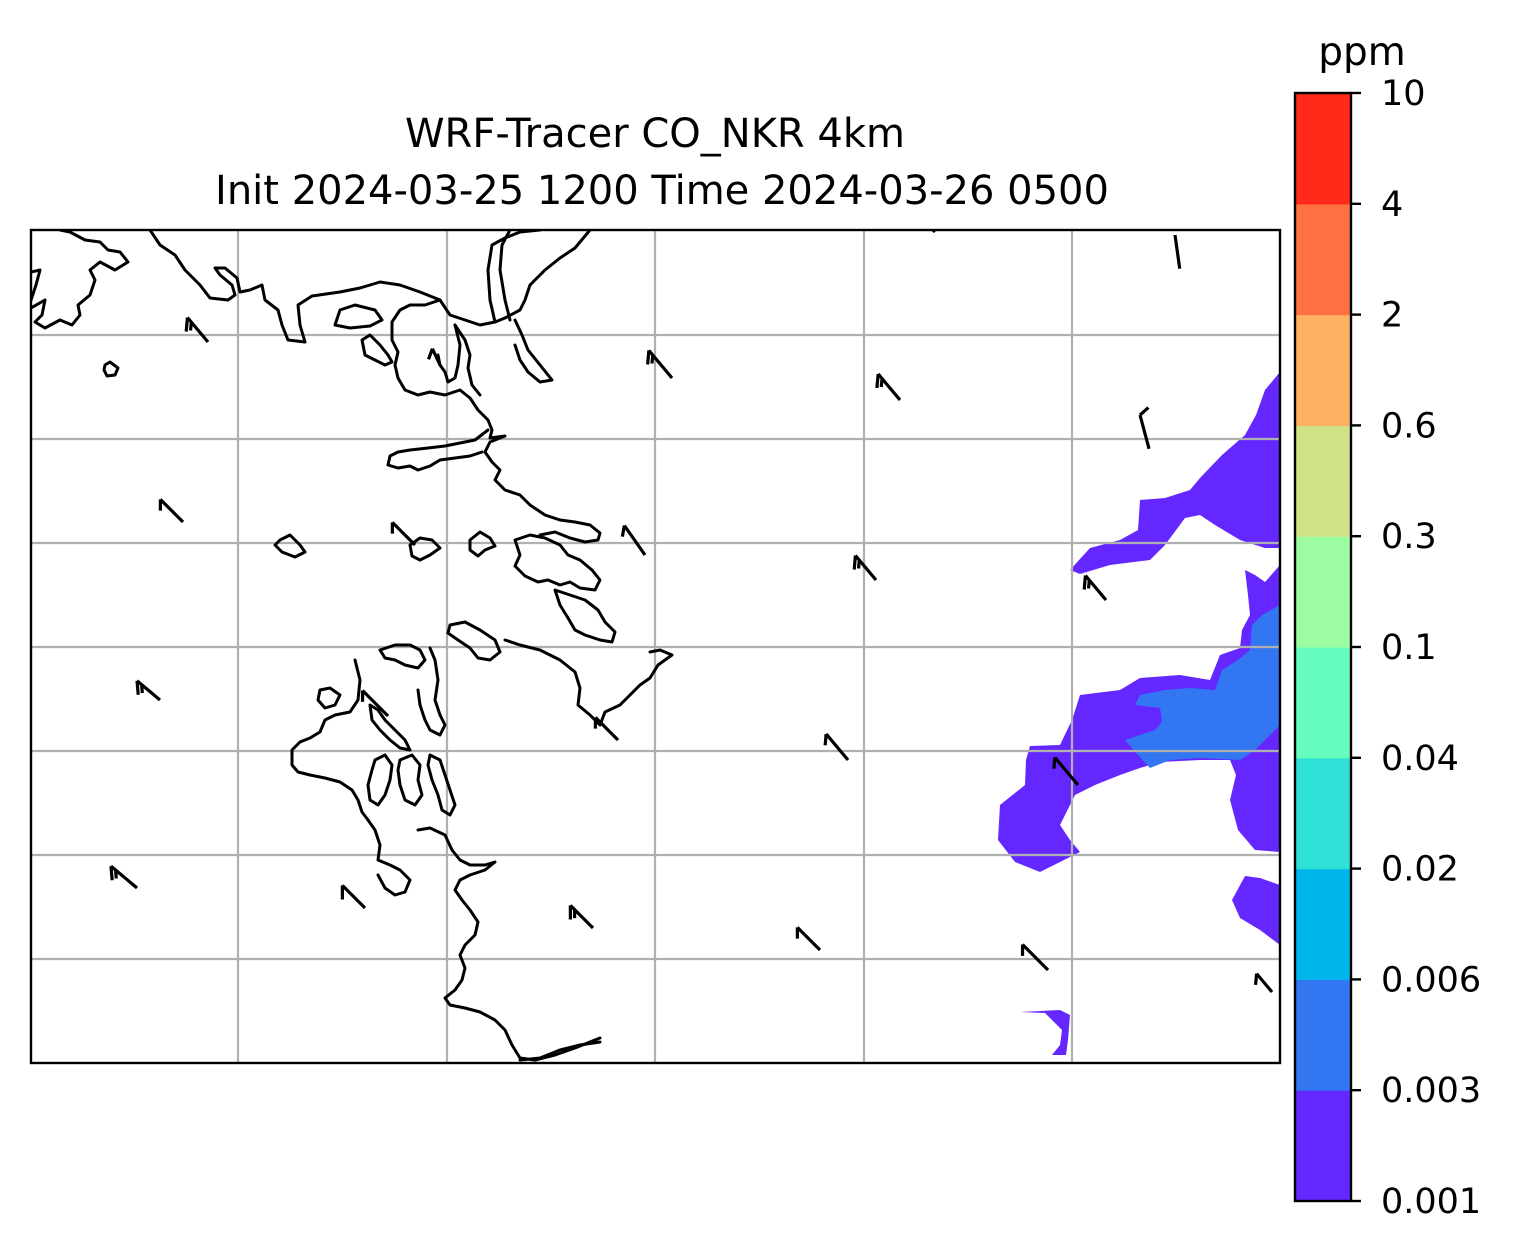 Image resolution: width=1528 pixels, height=1256 pixels. I want to click on map-title-line-1: WRF-Tracer CO_NKR 4km, so click(655, 134).